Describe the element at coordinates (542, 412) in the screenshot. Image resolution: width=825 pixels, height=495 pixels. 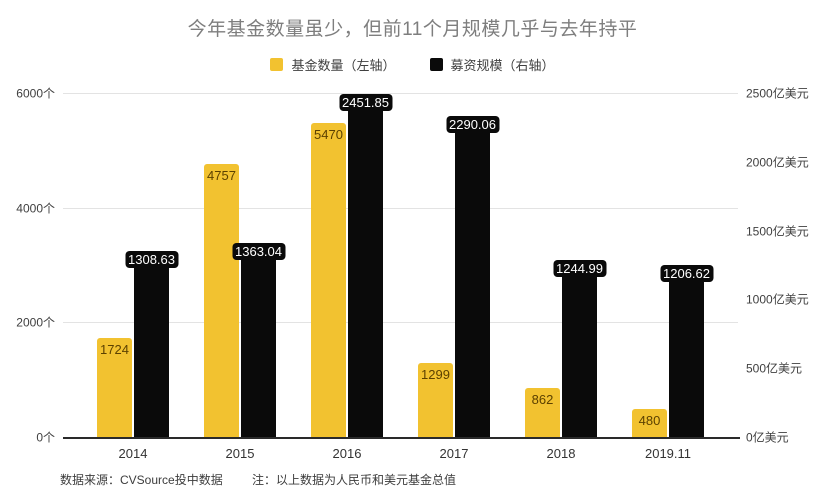
I see `bar-fund-count-2018: 862` at that location.